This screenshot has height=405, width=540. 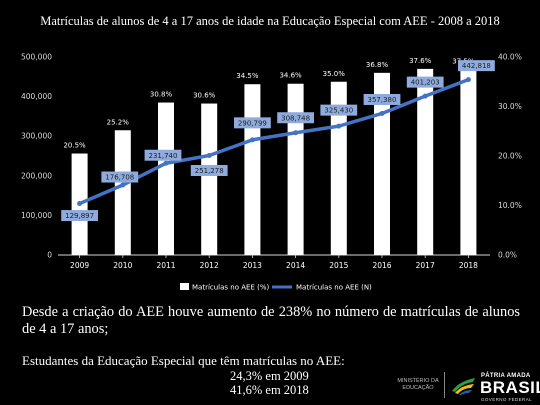 What do you see at coordinates (209, 179) in the screenshot?
I see `bar-2012` at bounding box center [209, 179].